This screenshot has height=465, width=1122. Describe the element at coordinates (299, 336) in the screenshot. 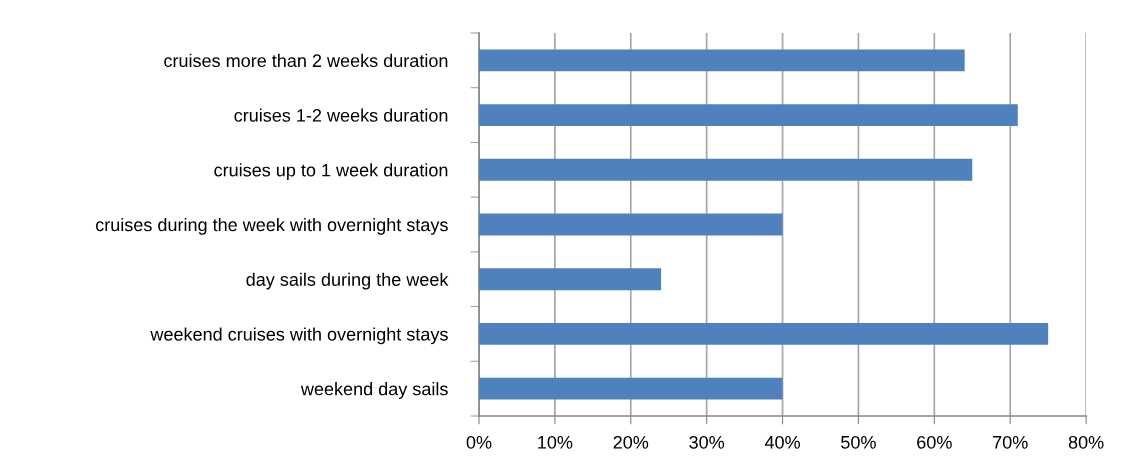

I see `y-tick-label: weekend cruises with overnight stays` at that location.